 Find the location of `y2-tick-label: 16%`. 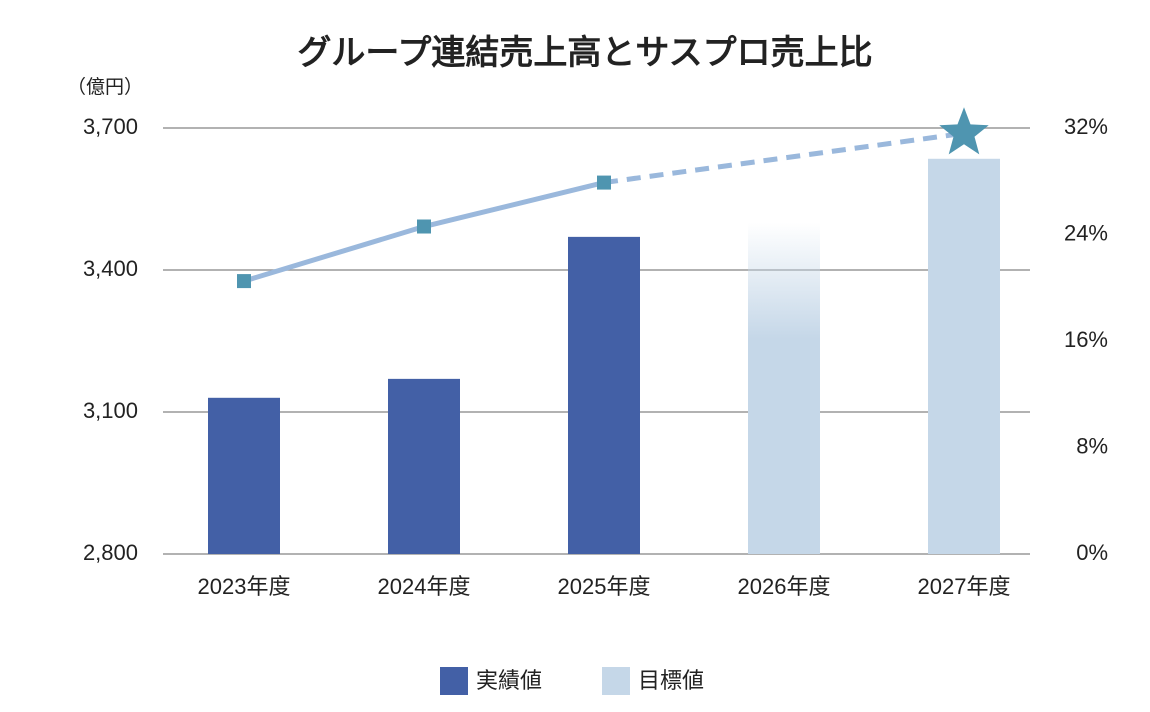

y2-tick-label: 16% is located at coordinates (1086, 339).